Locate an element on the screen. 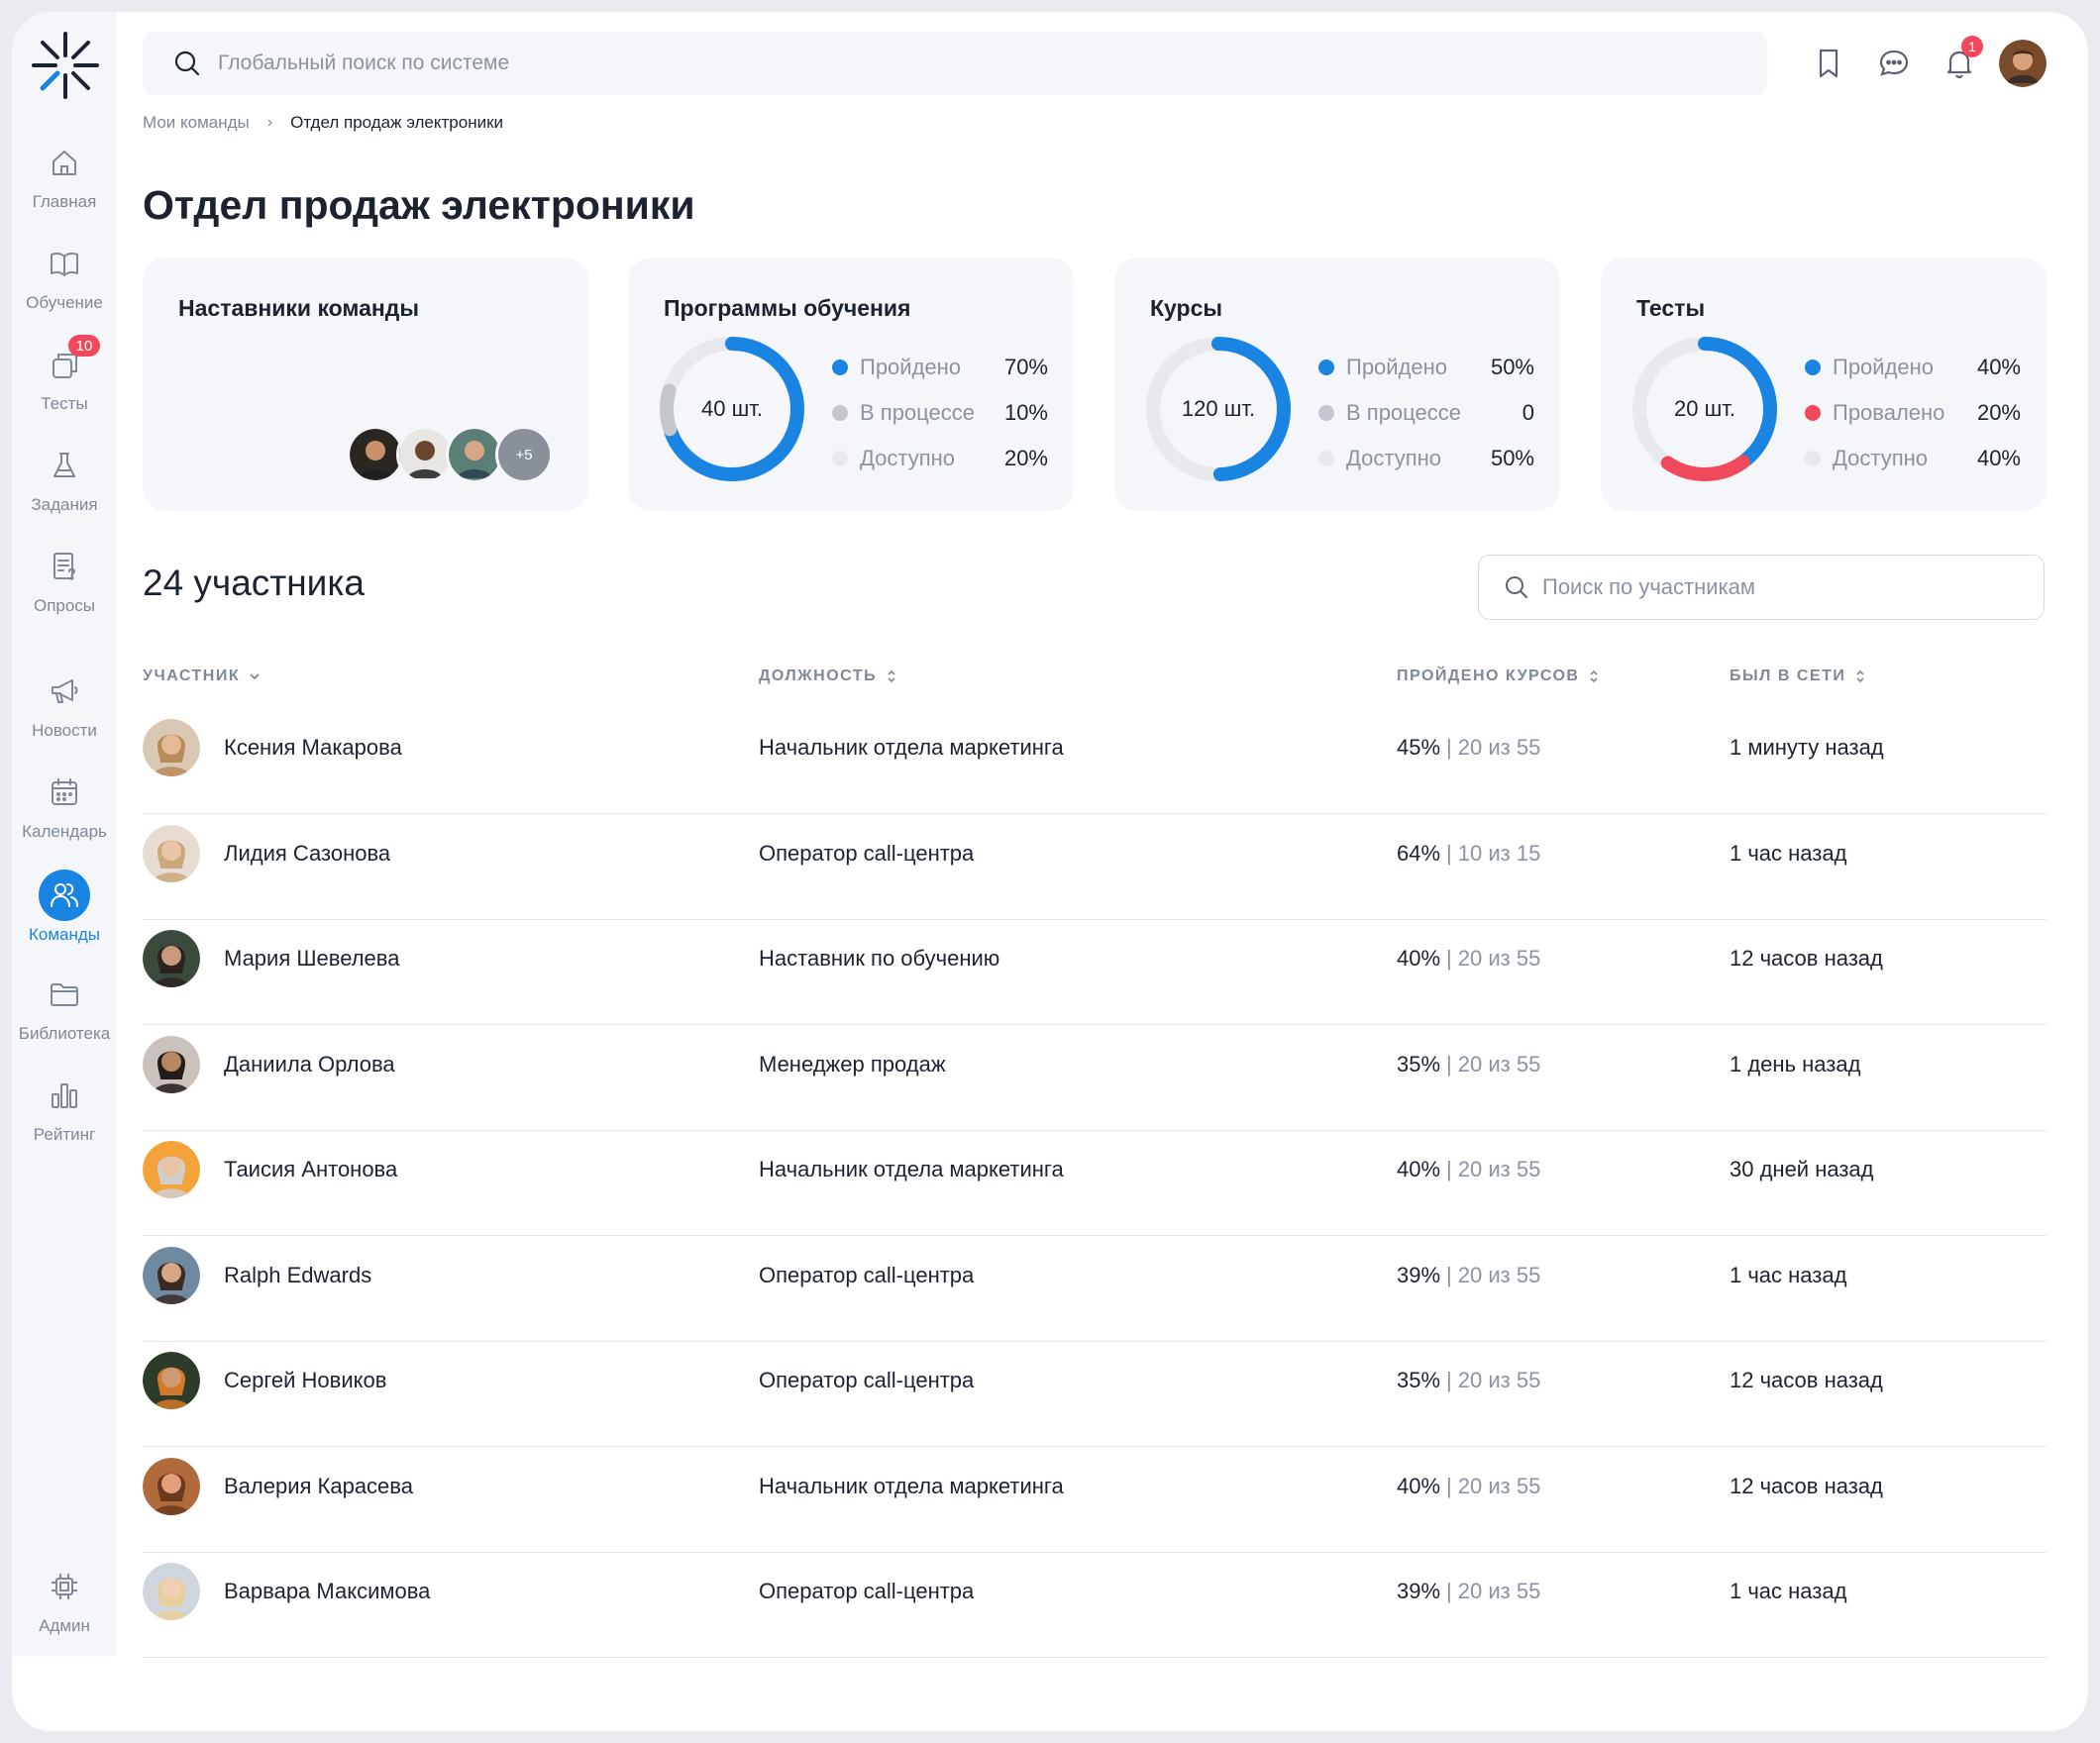 The height and width of the screenshot is (1743, 2100). global-search is located at coordinates (955, 64).